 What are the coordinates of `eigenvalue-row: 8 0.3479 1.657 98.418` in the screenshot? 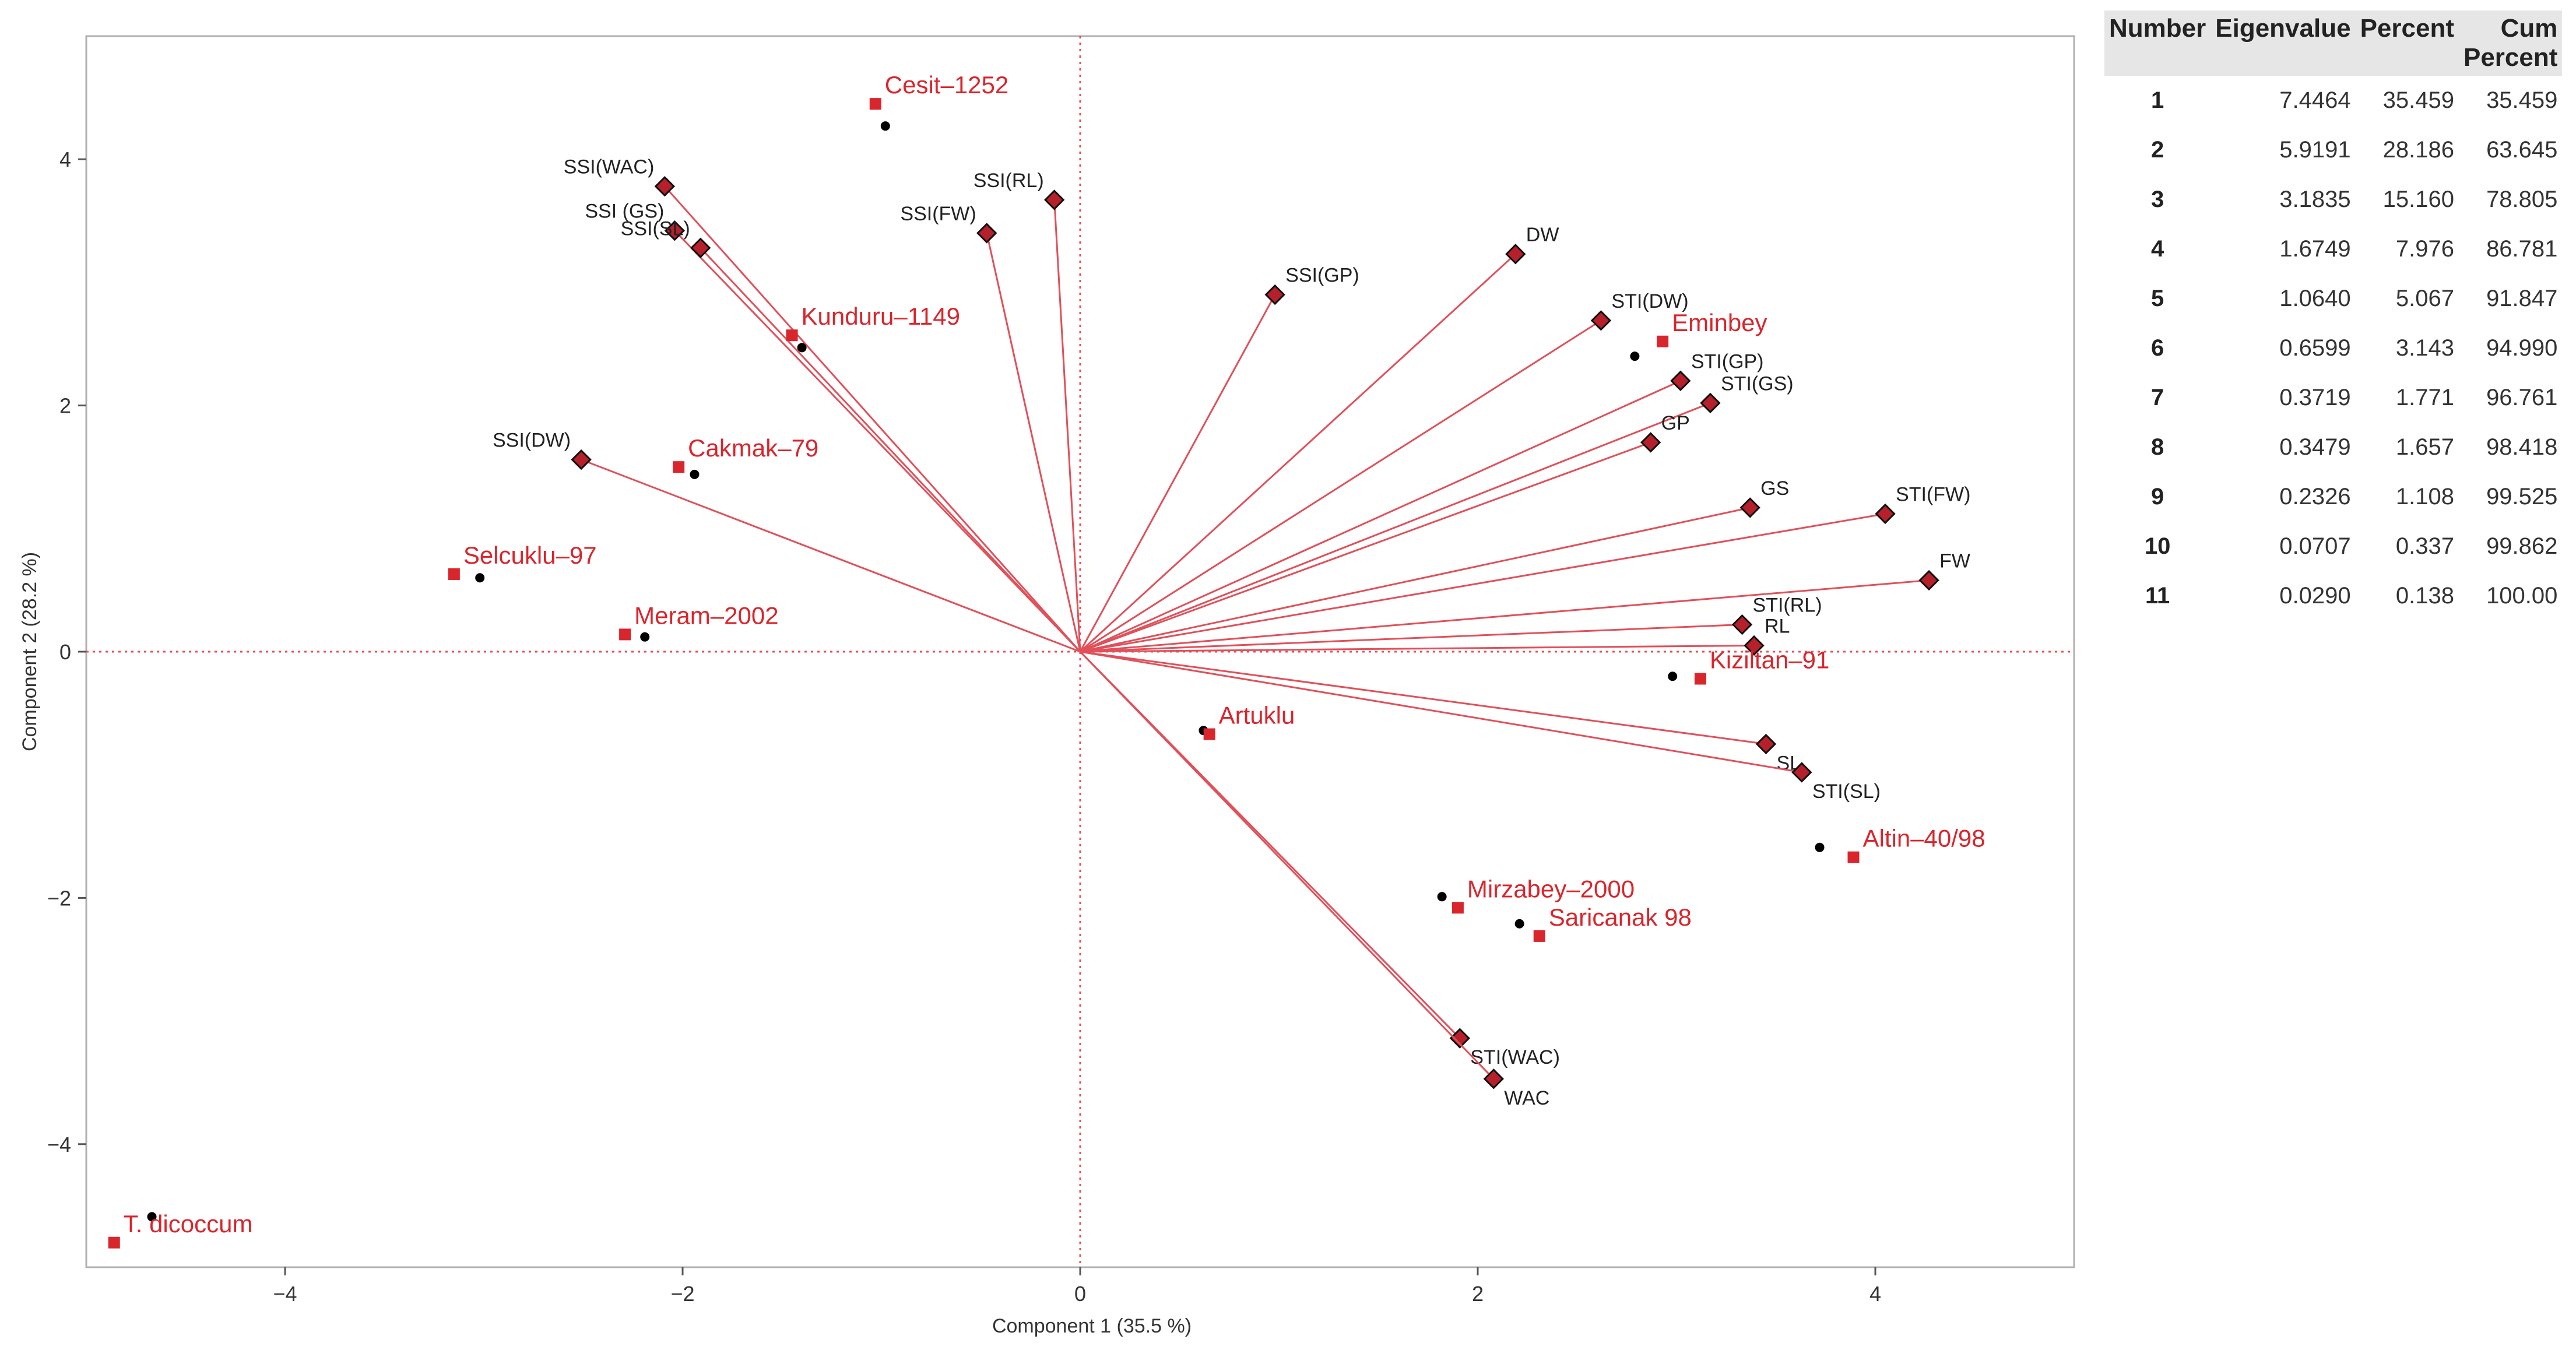 It's located at (2333, 447).